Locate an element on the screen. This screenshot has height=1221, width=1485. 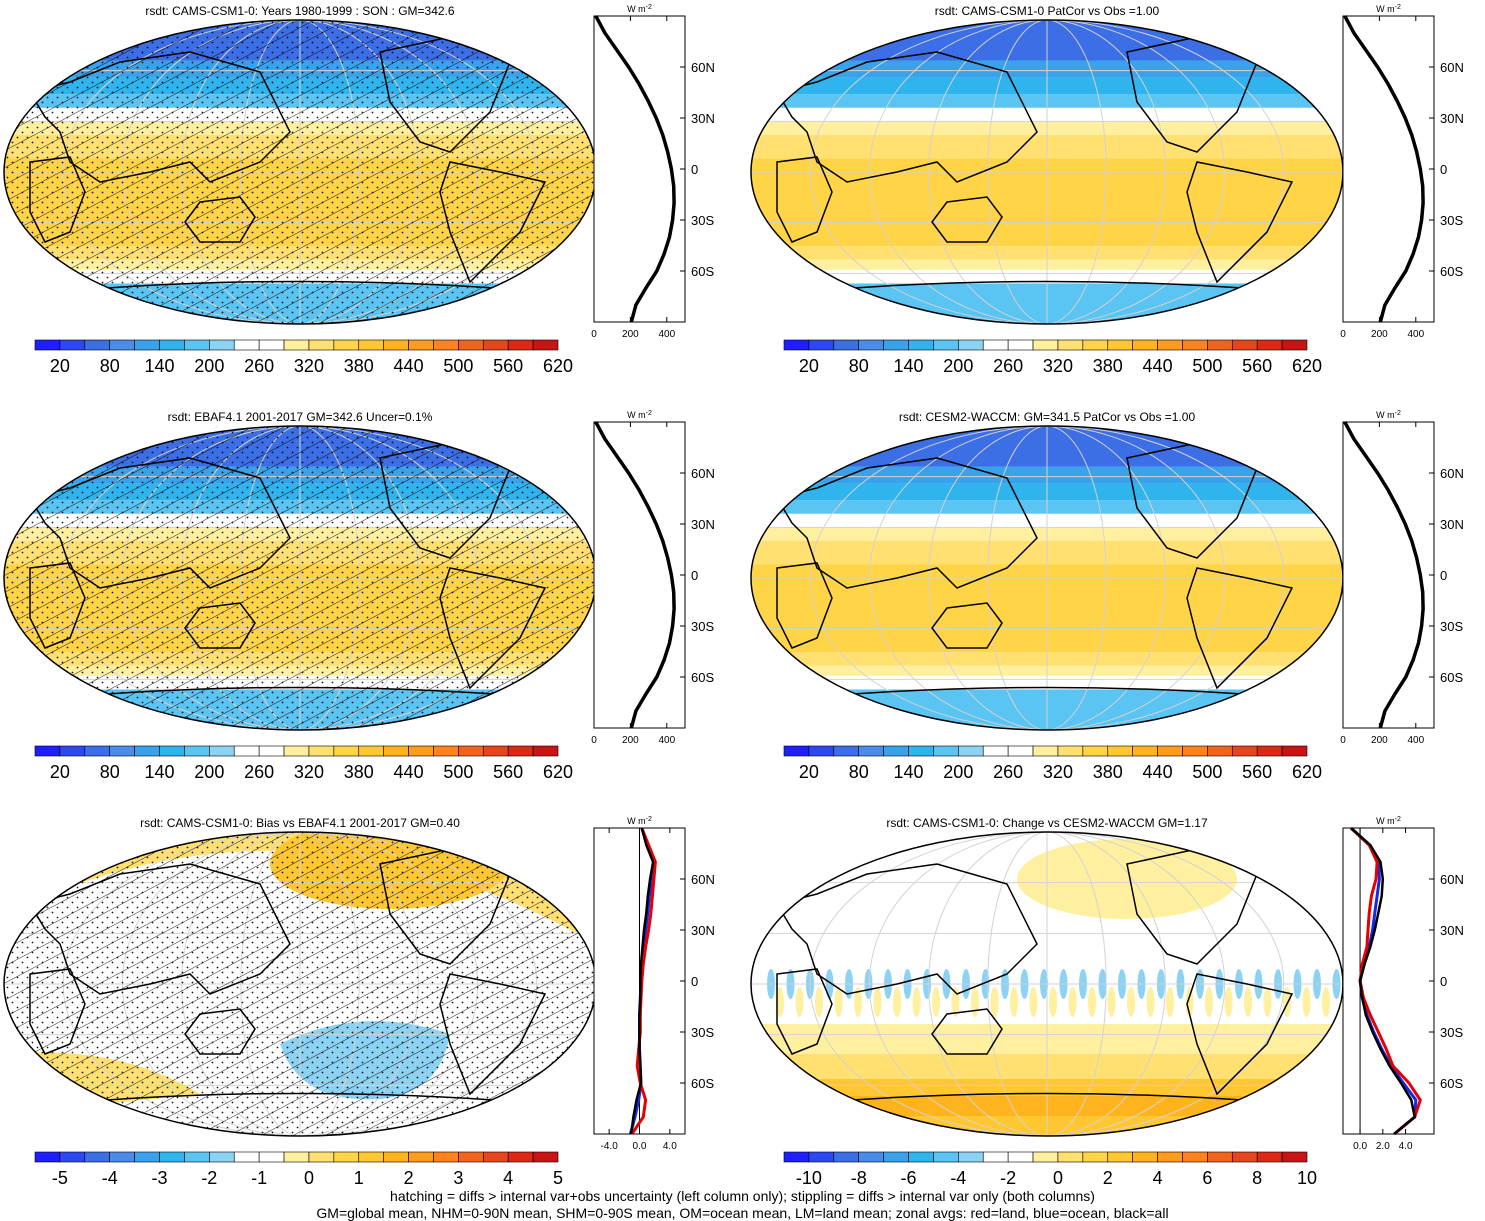
colorbar-label: 200 is located at coordinates (209, 366).